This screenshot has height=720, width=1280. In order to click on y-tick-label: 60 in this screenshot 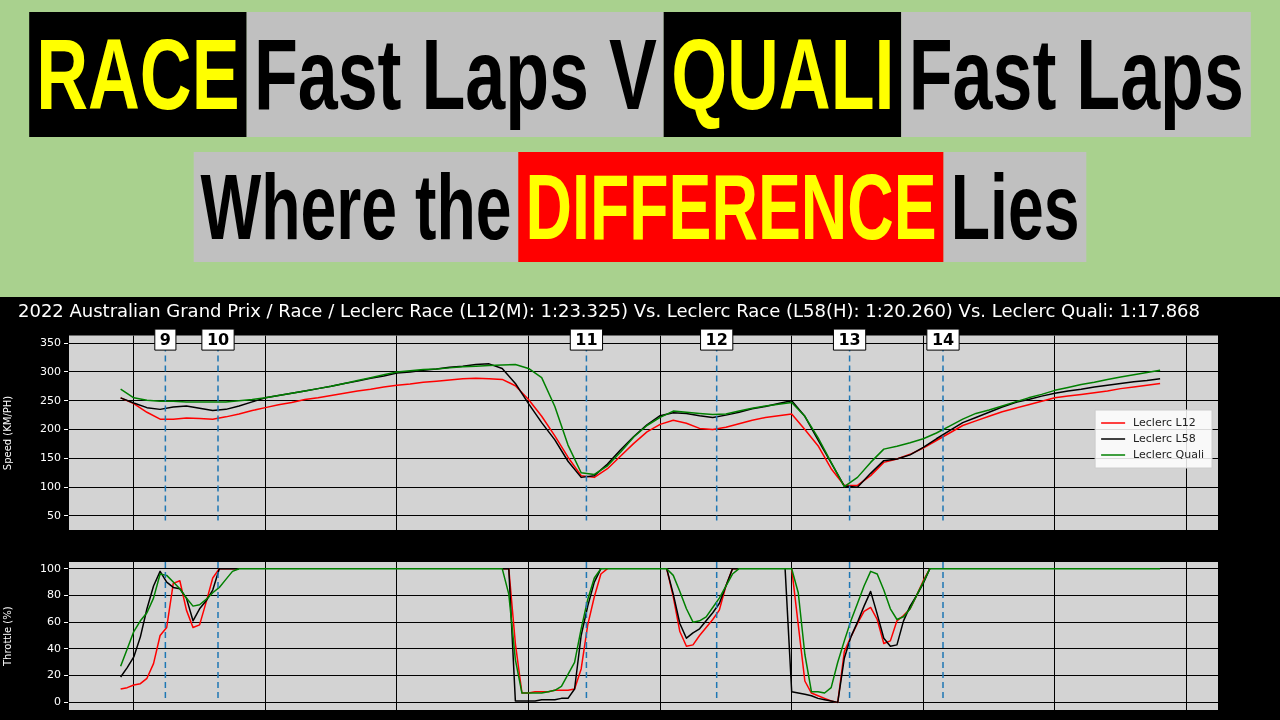, I will do `click(54, 622)`.